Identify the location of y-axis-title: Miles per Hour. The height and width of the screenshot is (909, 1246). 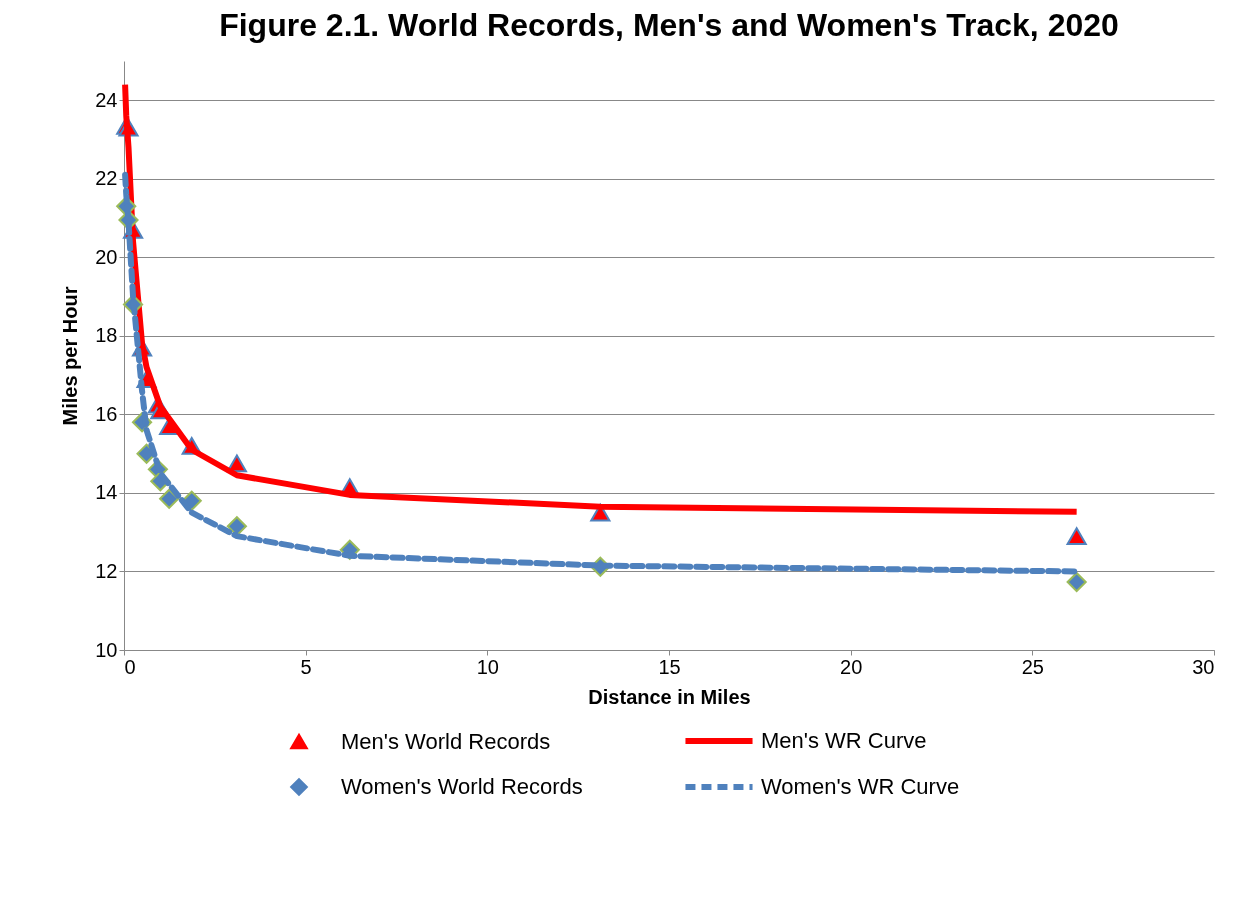
(70, 356).